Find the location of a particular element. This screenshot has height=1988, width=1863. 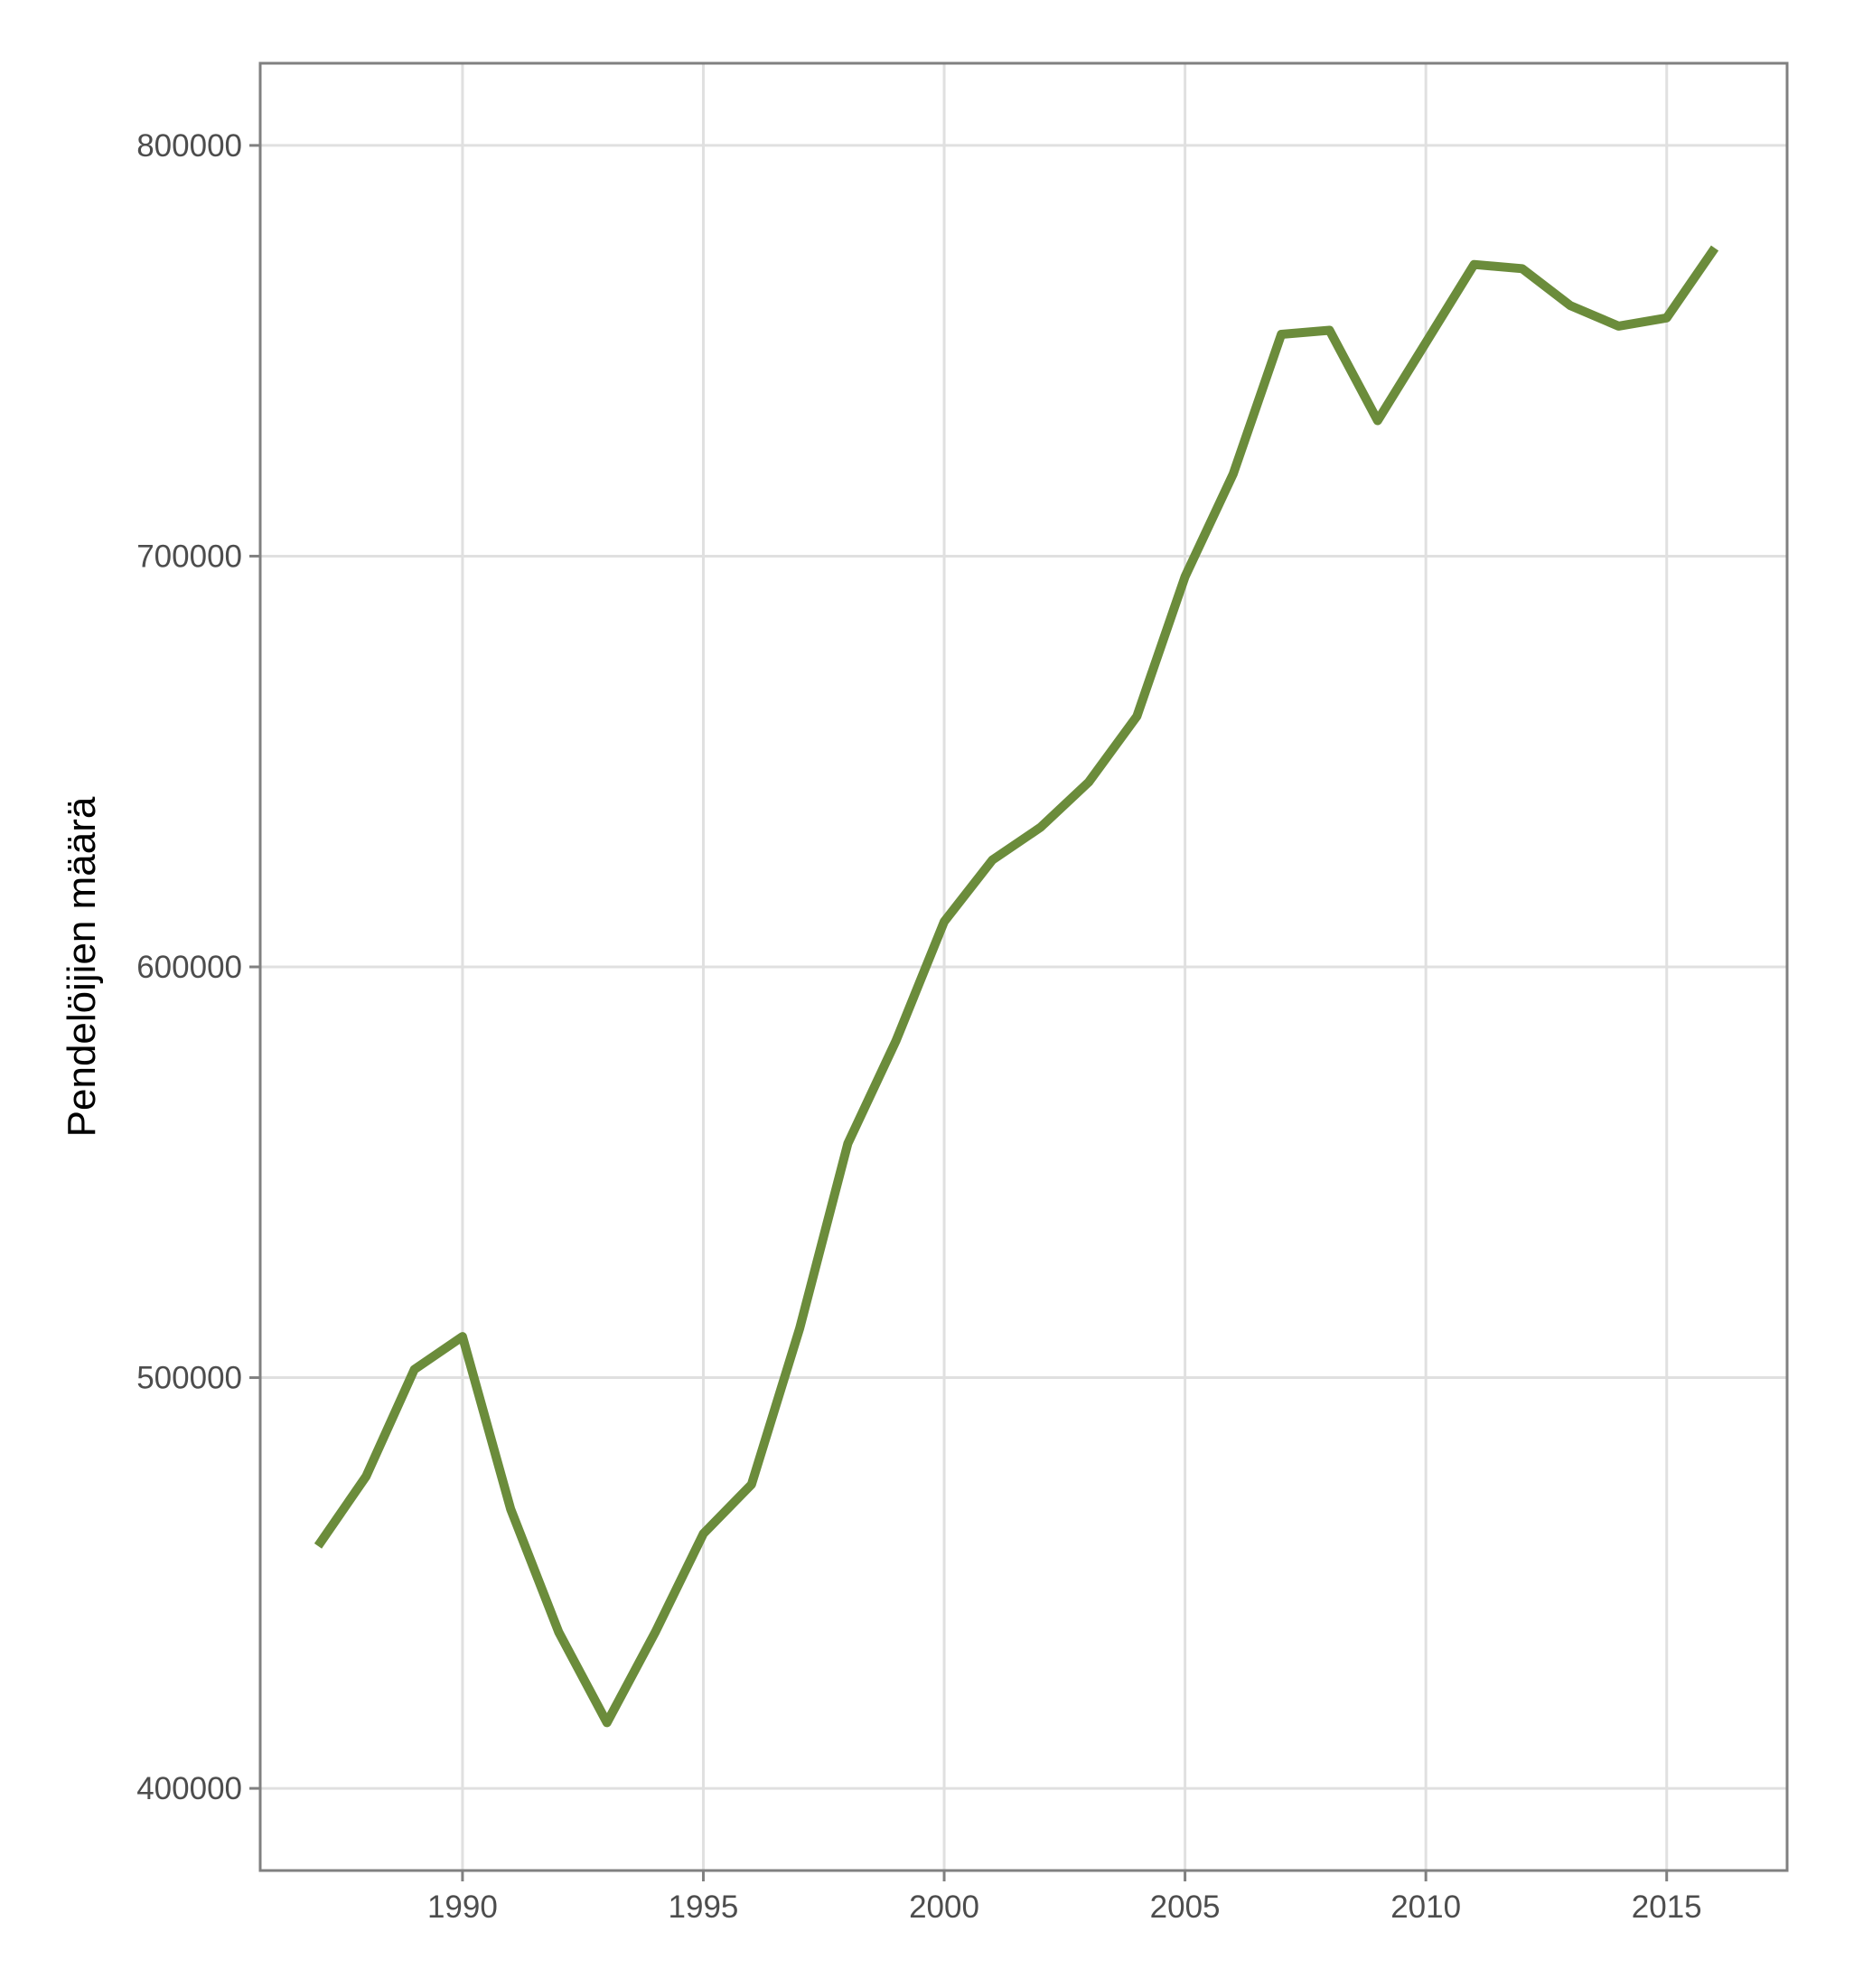

y-tick-label-500000: 500000 is located at coordinates (189, 1378).